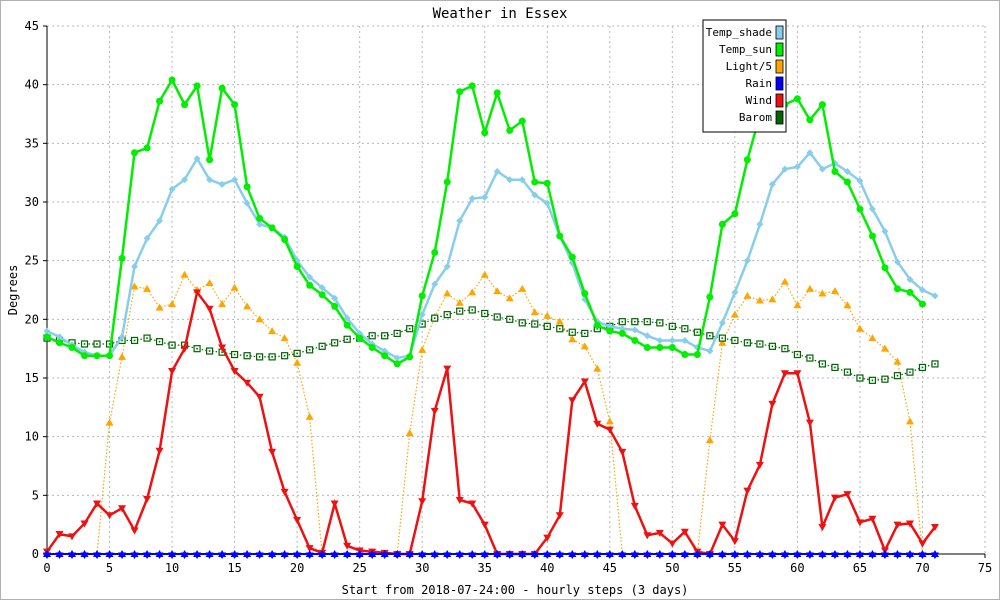 The width and height of the screenshot is (1000, 600). Describe the element at coordinates (985, 568) in the screenshot. I see `x-tick-label: 75` at that location.